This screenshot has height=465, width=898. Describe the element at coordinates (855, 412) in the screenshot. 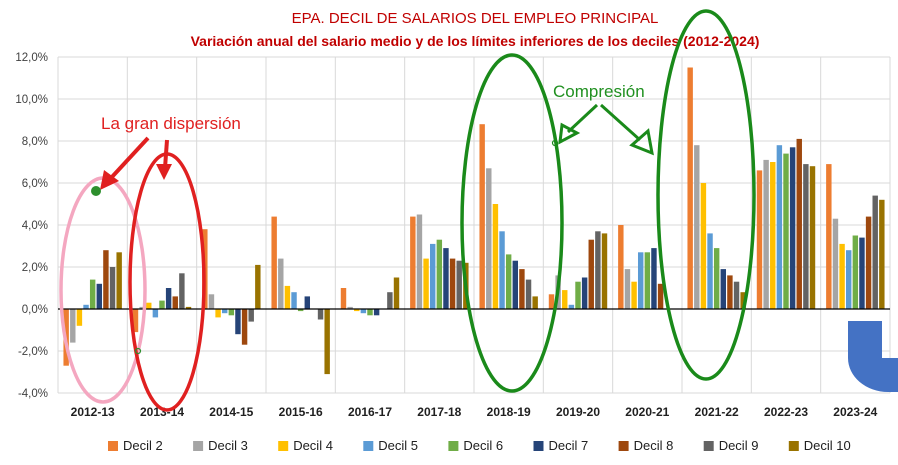

I see `x-tick-label: 2023-24` at that location.